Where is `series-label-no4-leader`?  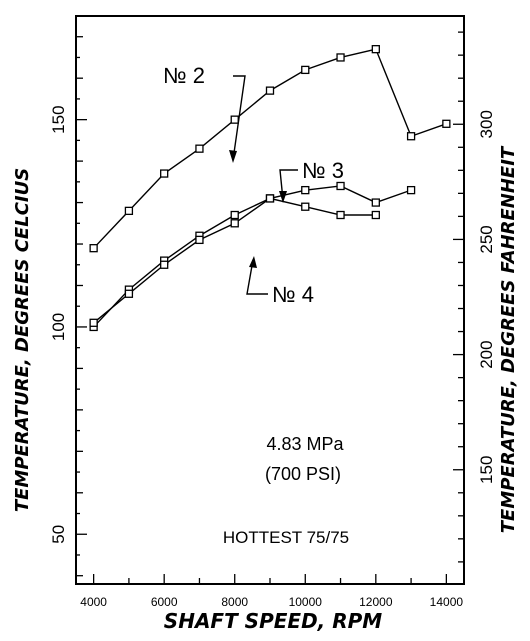
series-label-no4-leader is located at coordinates (257, 277).